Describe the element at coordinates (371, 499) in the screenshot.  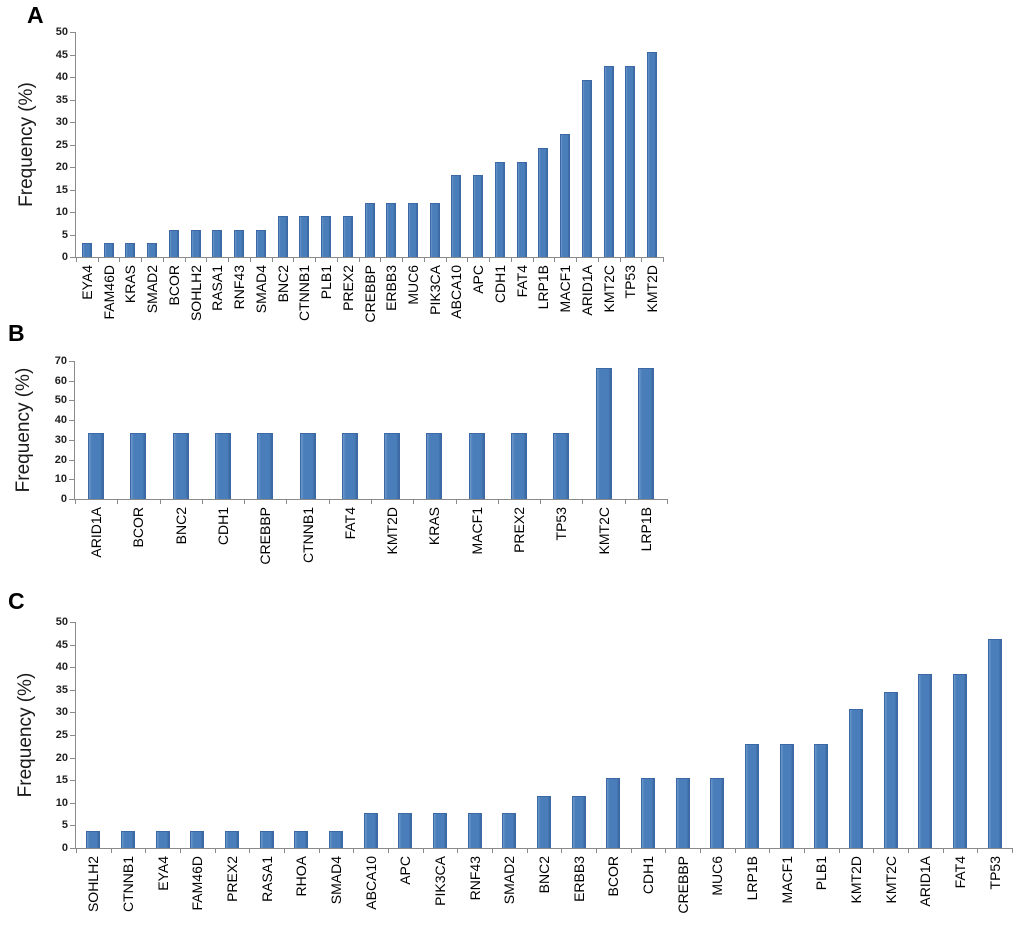
I see `x-axis-line` at that location.